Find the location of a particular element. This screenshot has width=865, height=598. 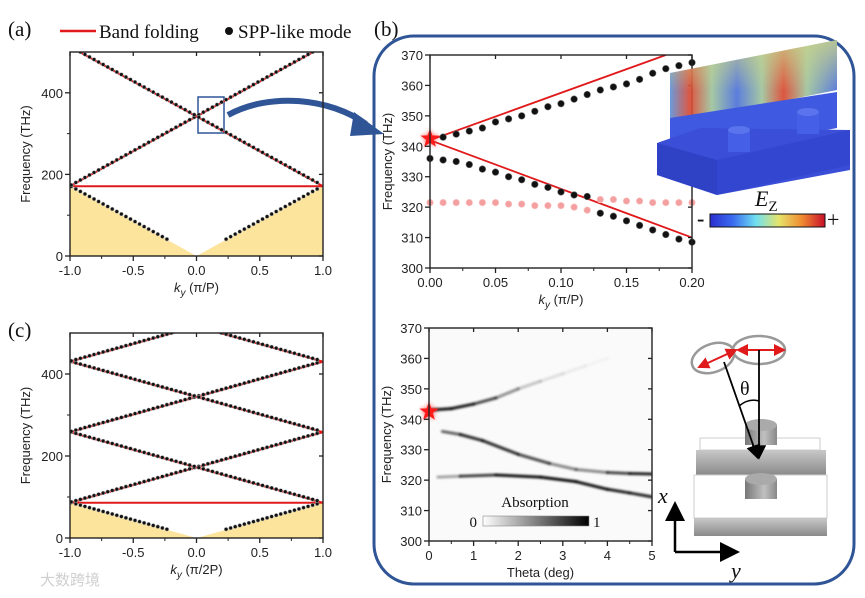

y-tick-label: 0 is located at coordinates (59, 256).